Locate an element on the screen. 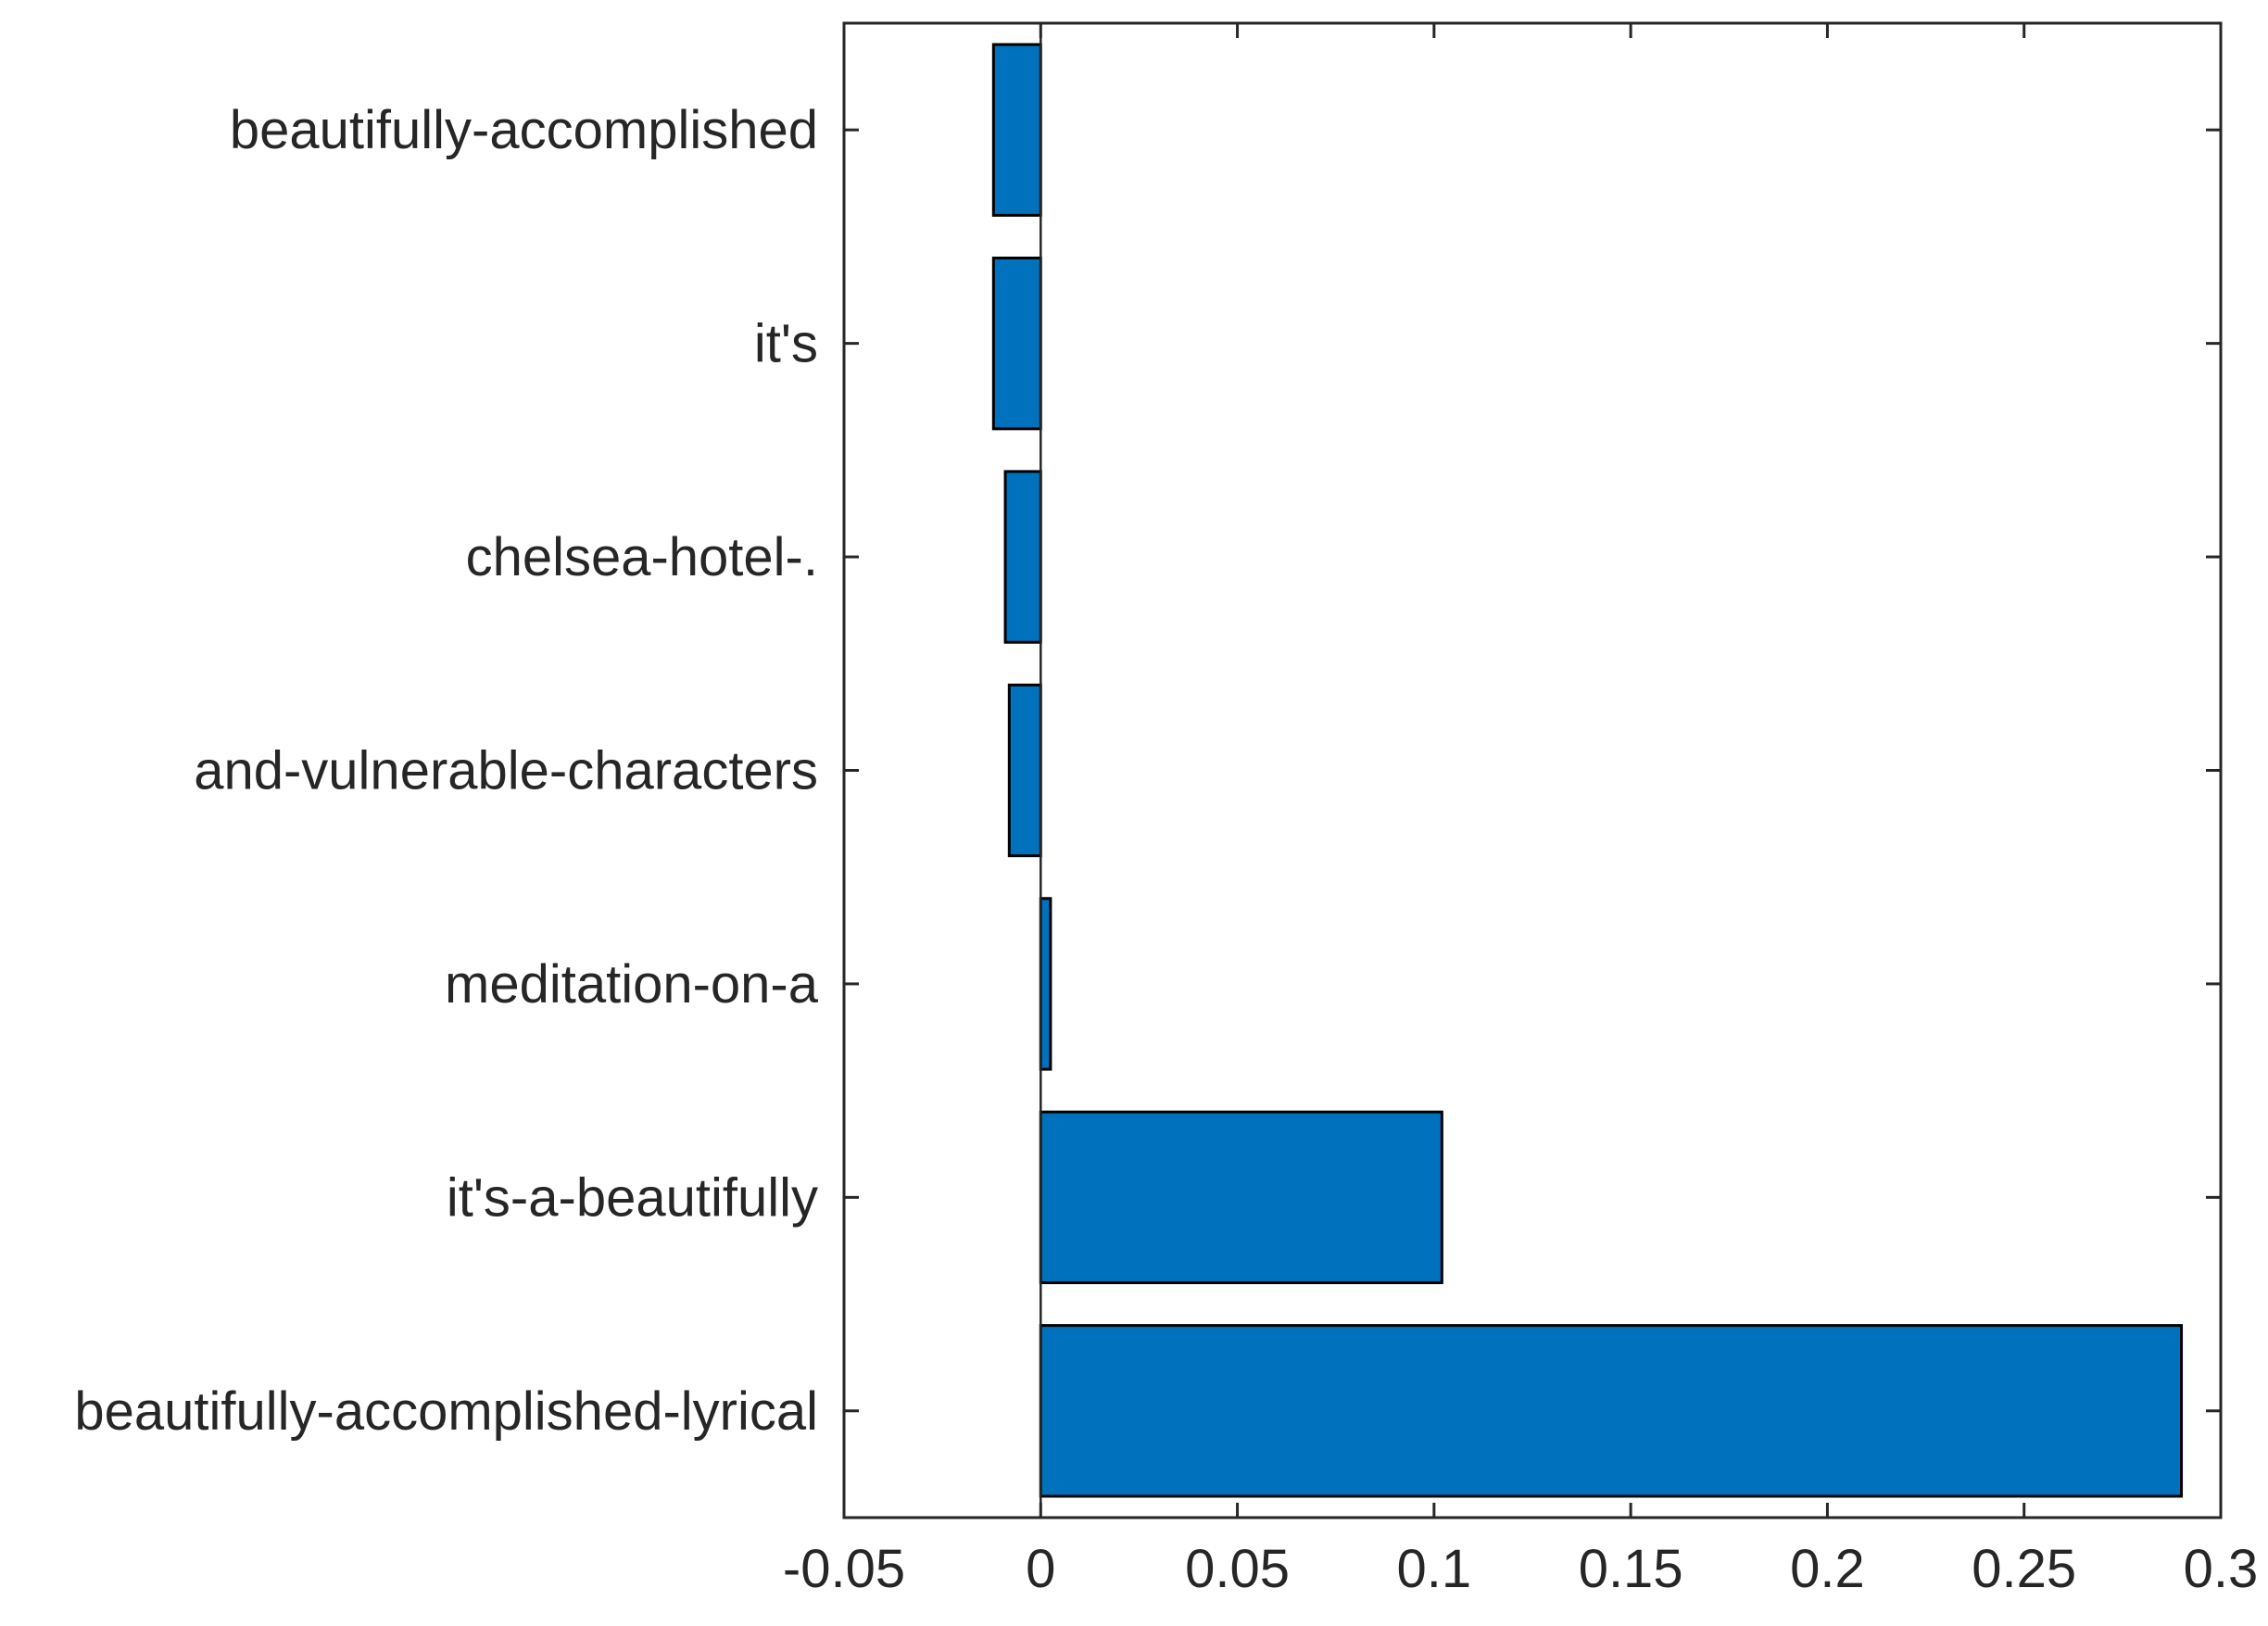 Image resolution: width=2268 pixels, height=1626 pixels. x-tick-label: 0.15 is located at coordinates (1631, 1569).